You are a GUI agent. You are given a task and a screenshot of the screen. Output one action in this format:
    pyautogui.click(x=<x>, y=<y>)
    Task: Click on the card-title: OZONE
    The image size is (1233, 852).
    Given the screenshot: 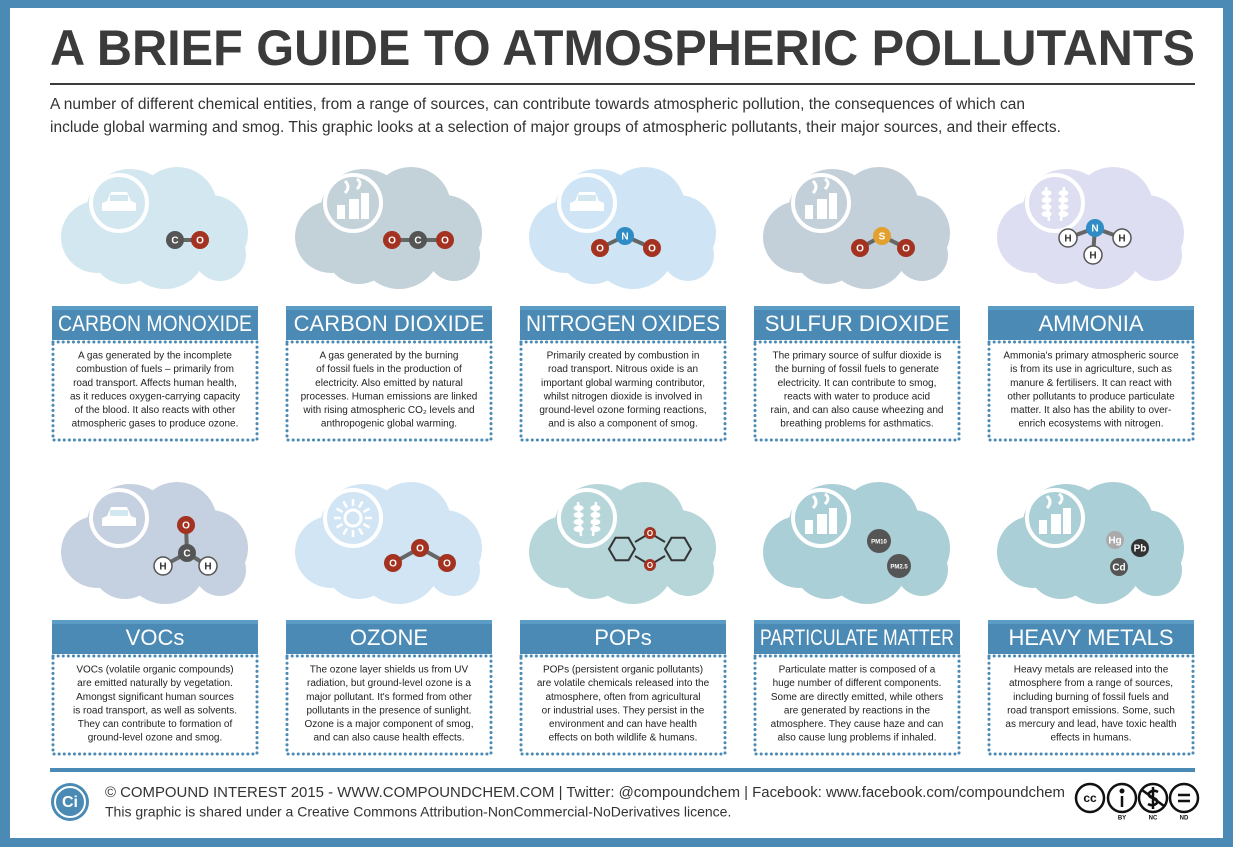 What is the action you would take?
    pyautogui.click(x=389, y=637)
    